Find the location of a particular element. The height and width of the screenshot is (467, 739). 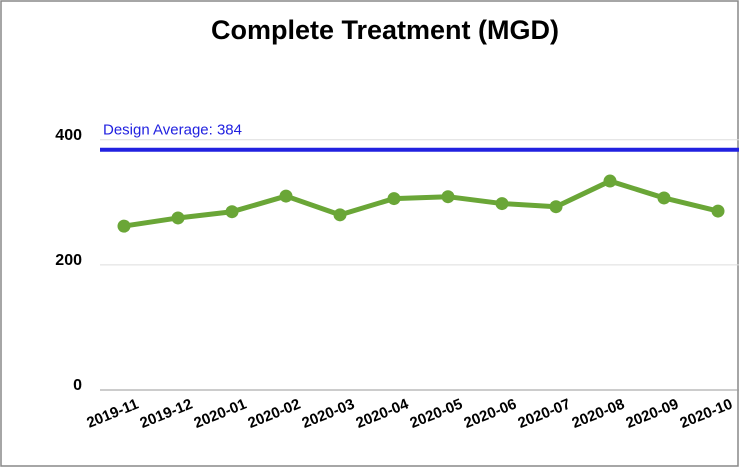

reference-label: Design Average: 384 is located at coordinates (172, 130).